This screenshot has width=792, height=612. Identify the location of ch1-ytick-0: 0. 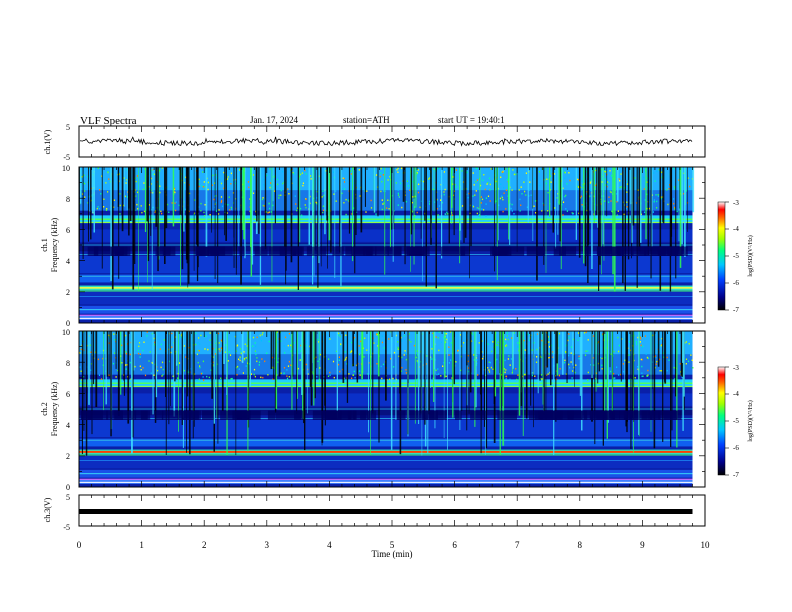
(68, 323).